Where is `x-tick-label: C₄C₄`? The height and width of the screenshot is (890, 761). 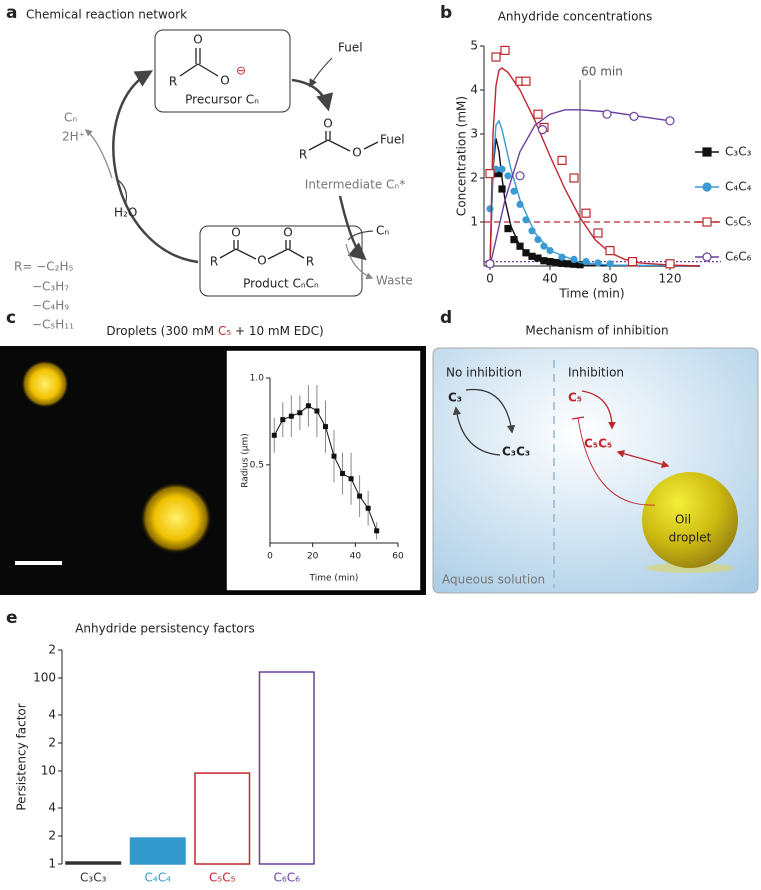 x-tick-label: C₄C₄ is located at coordinates (158, 878).